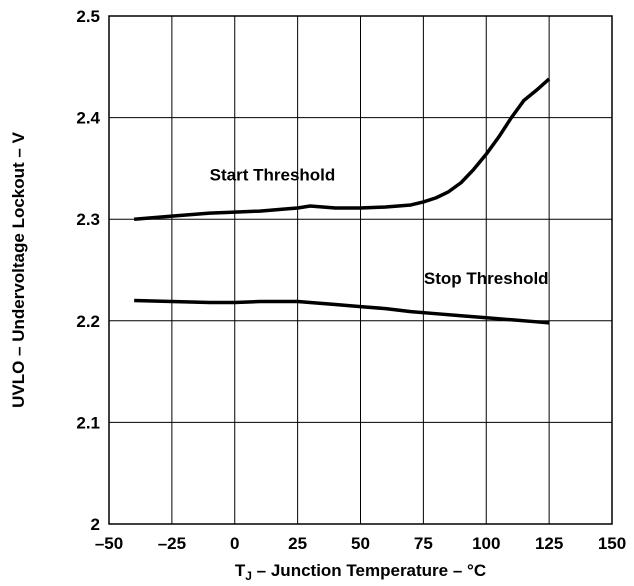 This screenshot has height=586, width=634. I want to click on x-tick-label: 75, so click(423, 543).